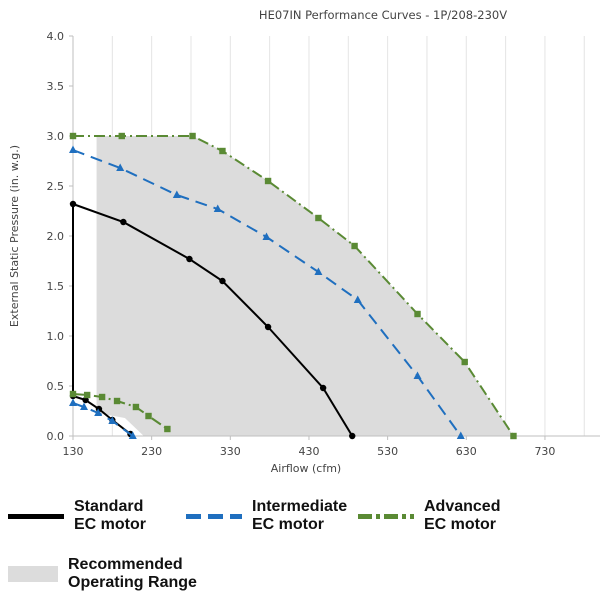 This screenshot has height=598, width=600. I want to click on legend-label-standard-2: EC motor, so click(110, 524).